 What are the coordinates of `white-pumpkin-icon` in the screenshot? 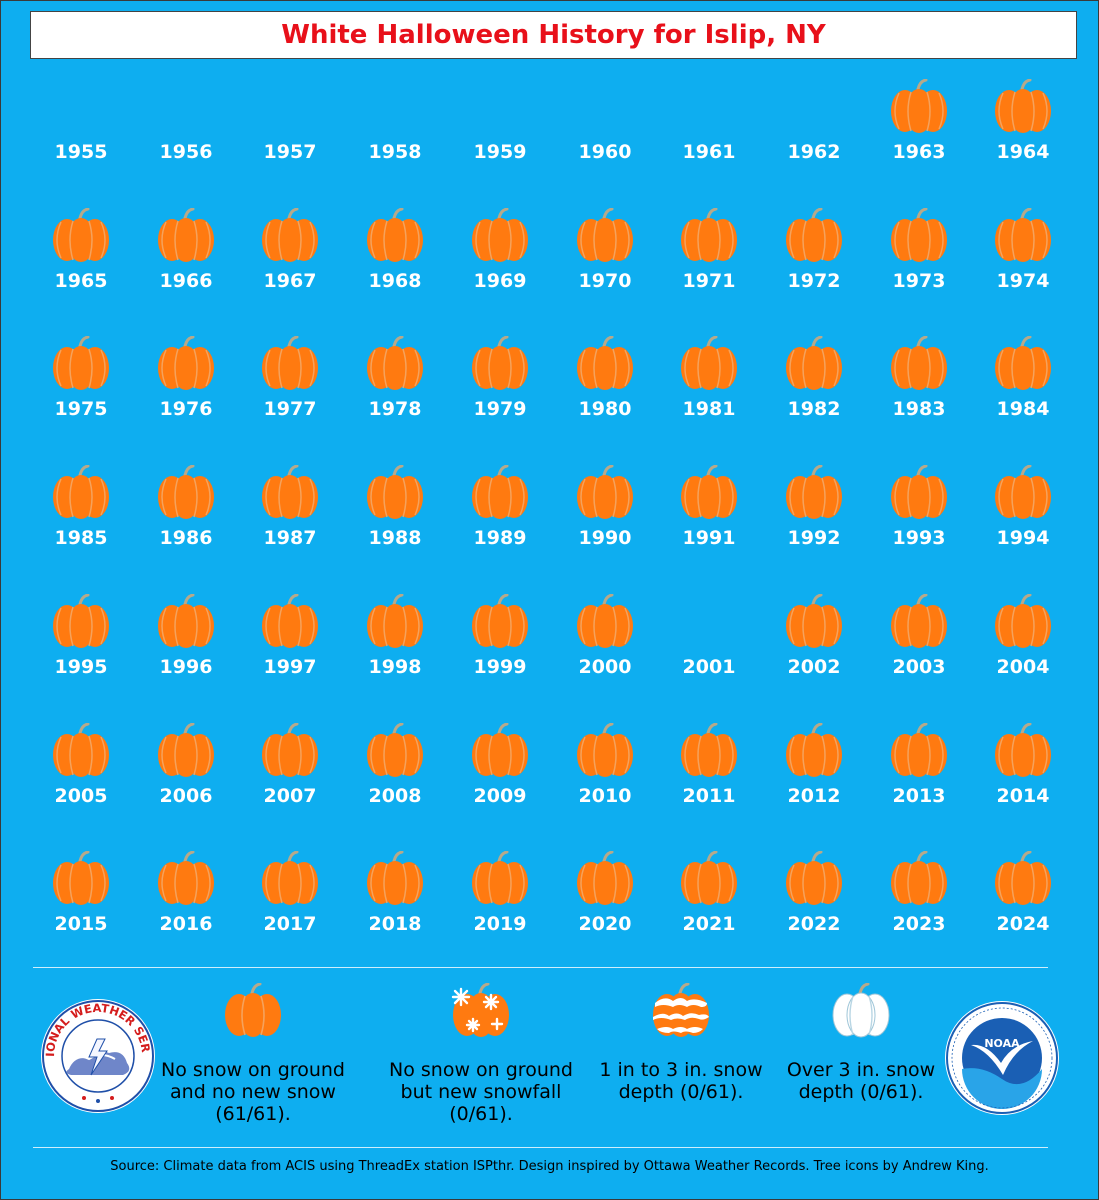 It's located at (861, 1010).